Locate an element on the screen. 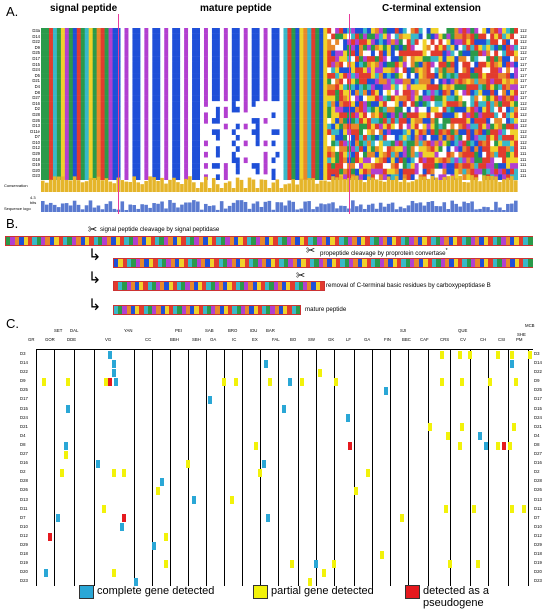 The image size is (550, 609). detection-cell is located at coordinates (124, 472).